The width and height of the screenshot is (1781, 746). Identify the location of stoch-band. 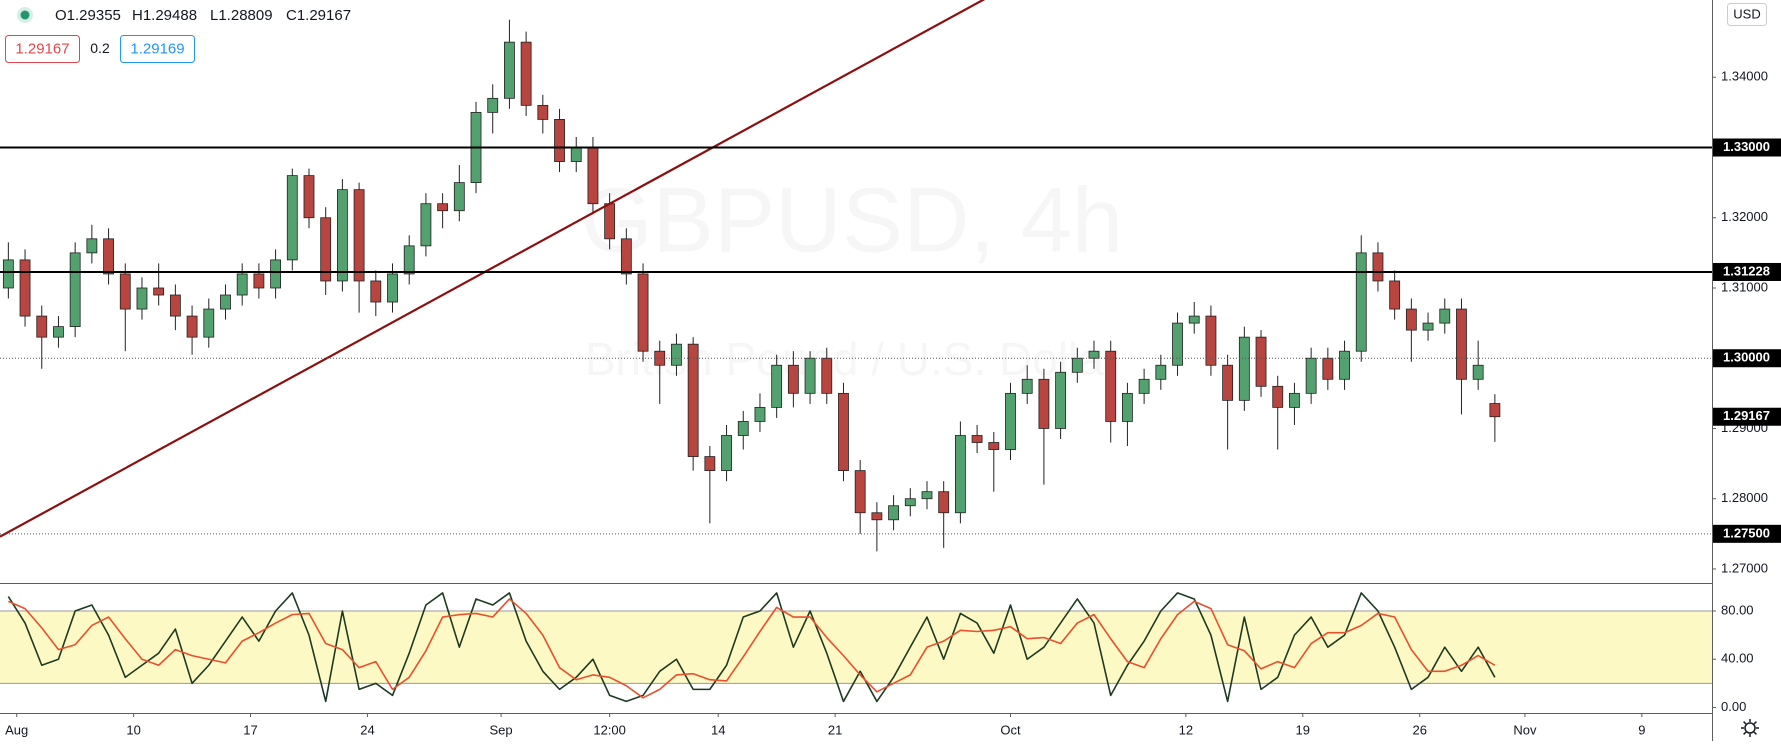
(856, 647).